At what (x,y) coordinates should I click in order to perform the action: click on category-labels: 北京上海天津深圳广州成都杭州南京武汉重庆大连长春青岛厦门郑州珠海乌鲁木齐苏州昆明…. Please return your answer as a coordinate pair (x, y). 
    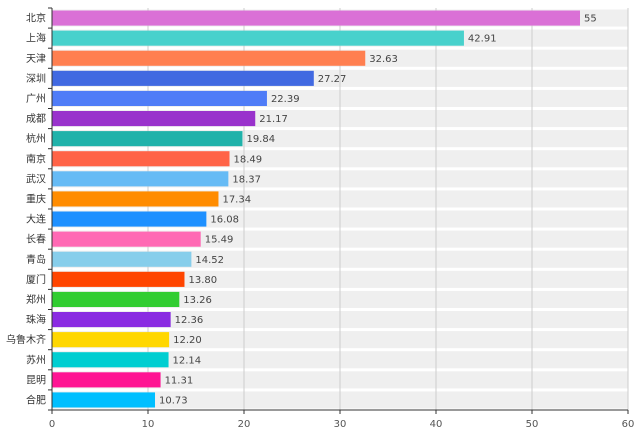
    Looking at the image, I should click on (26, 209).